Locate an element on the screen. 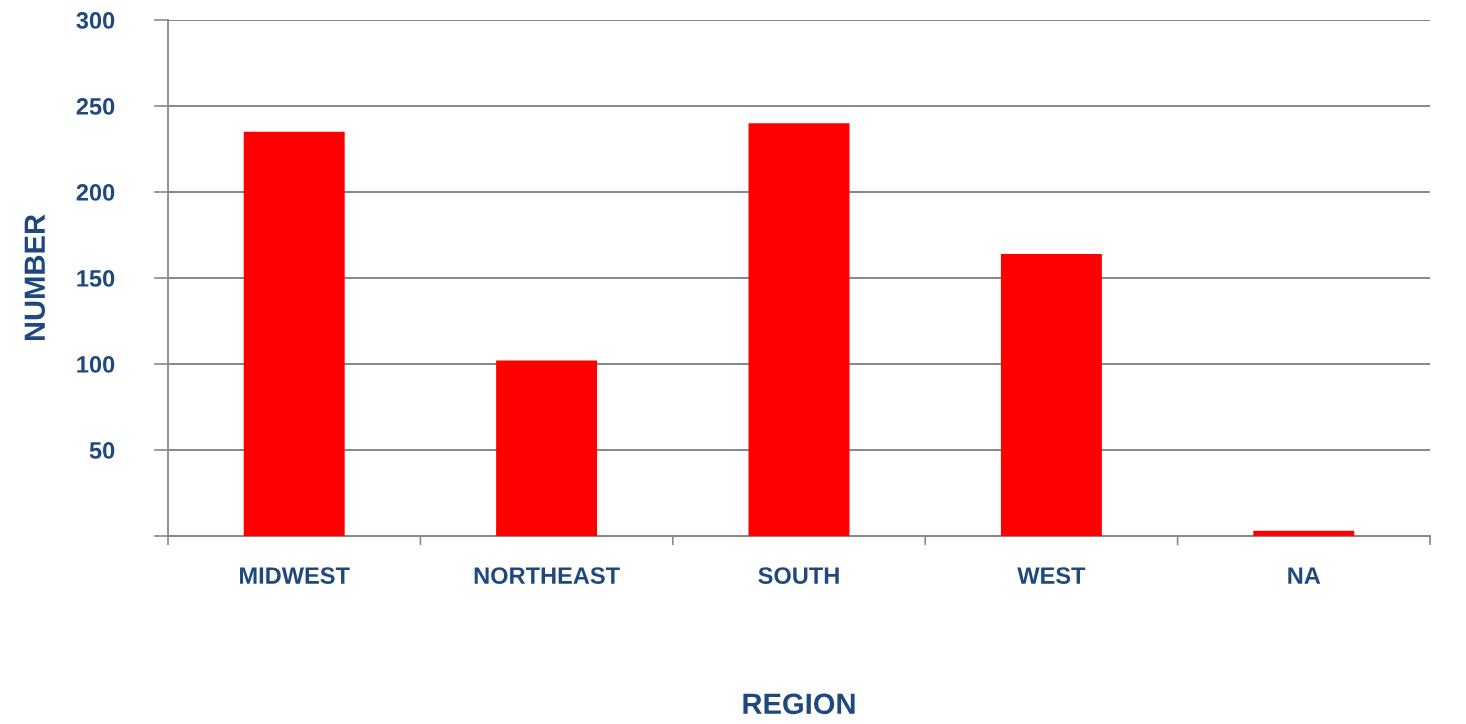 This screenshot has height=724, width=1466. y-tick-label: 50 is located at coordinates (102, 450).